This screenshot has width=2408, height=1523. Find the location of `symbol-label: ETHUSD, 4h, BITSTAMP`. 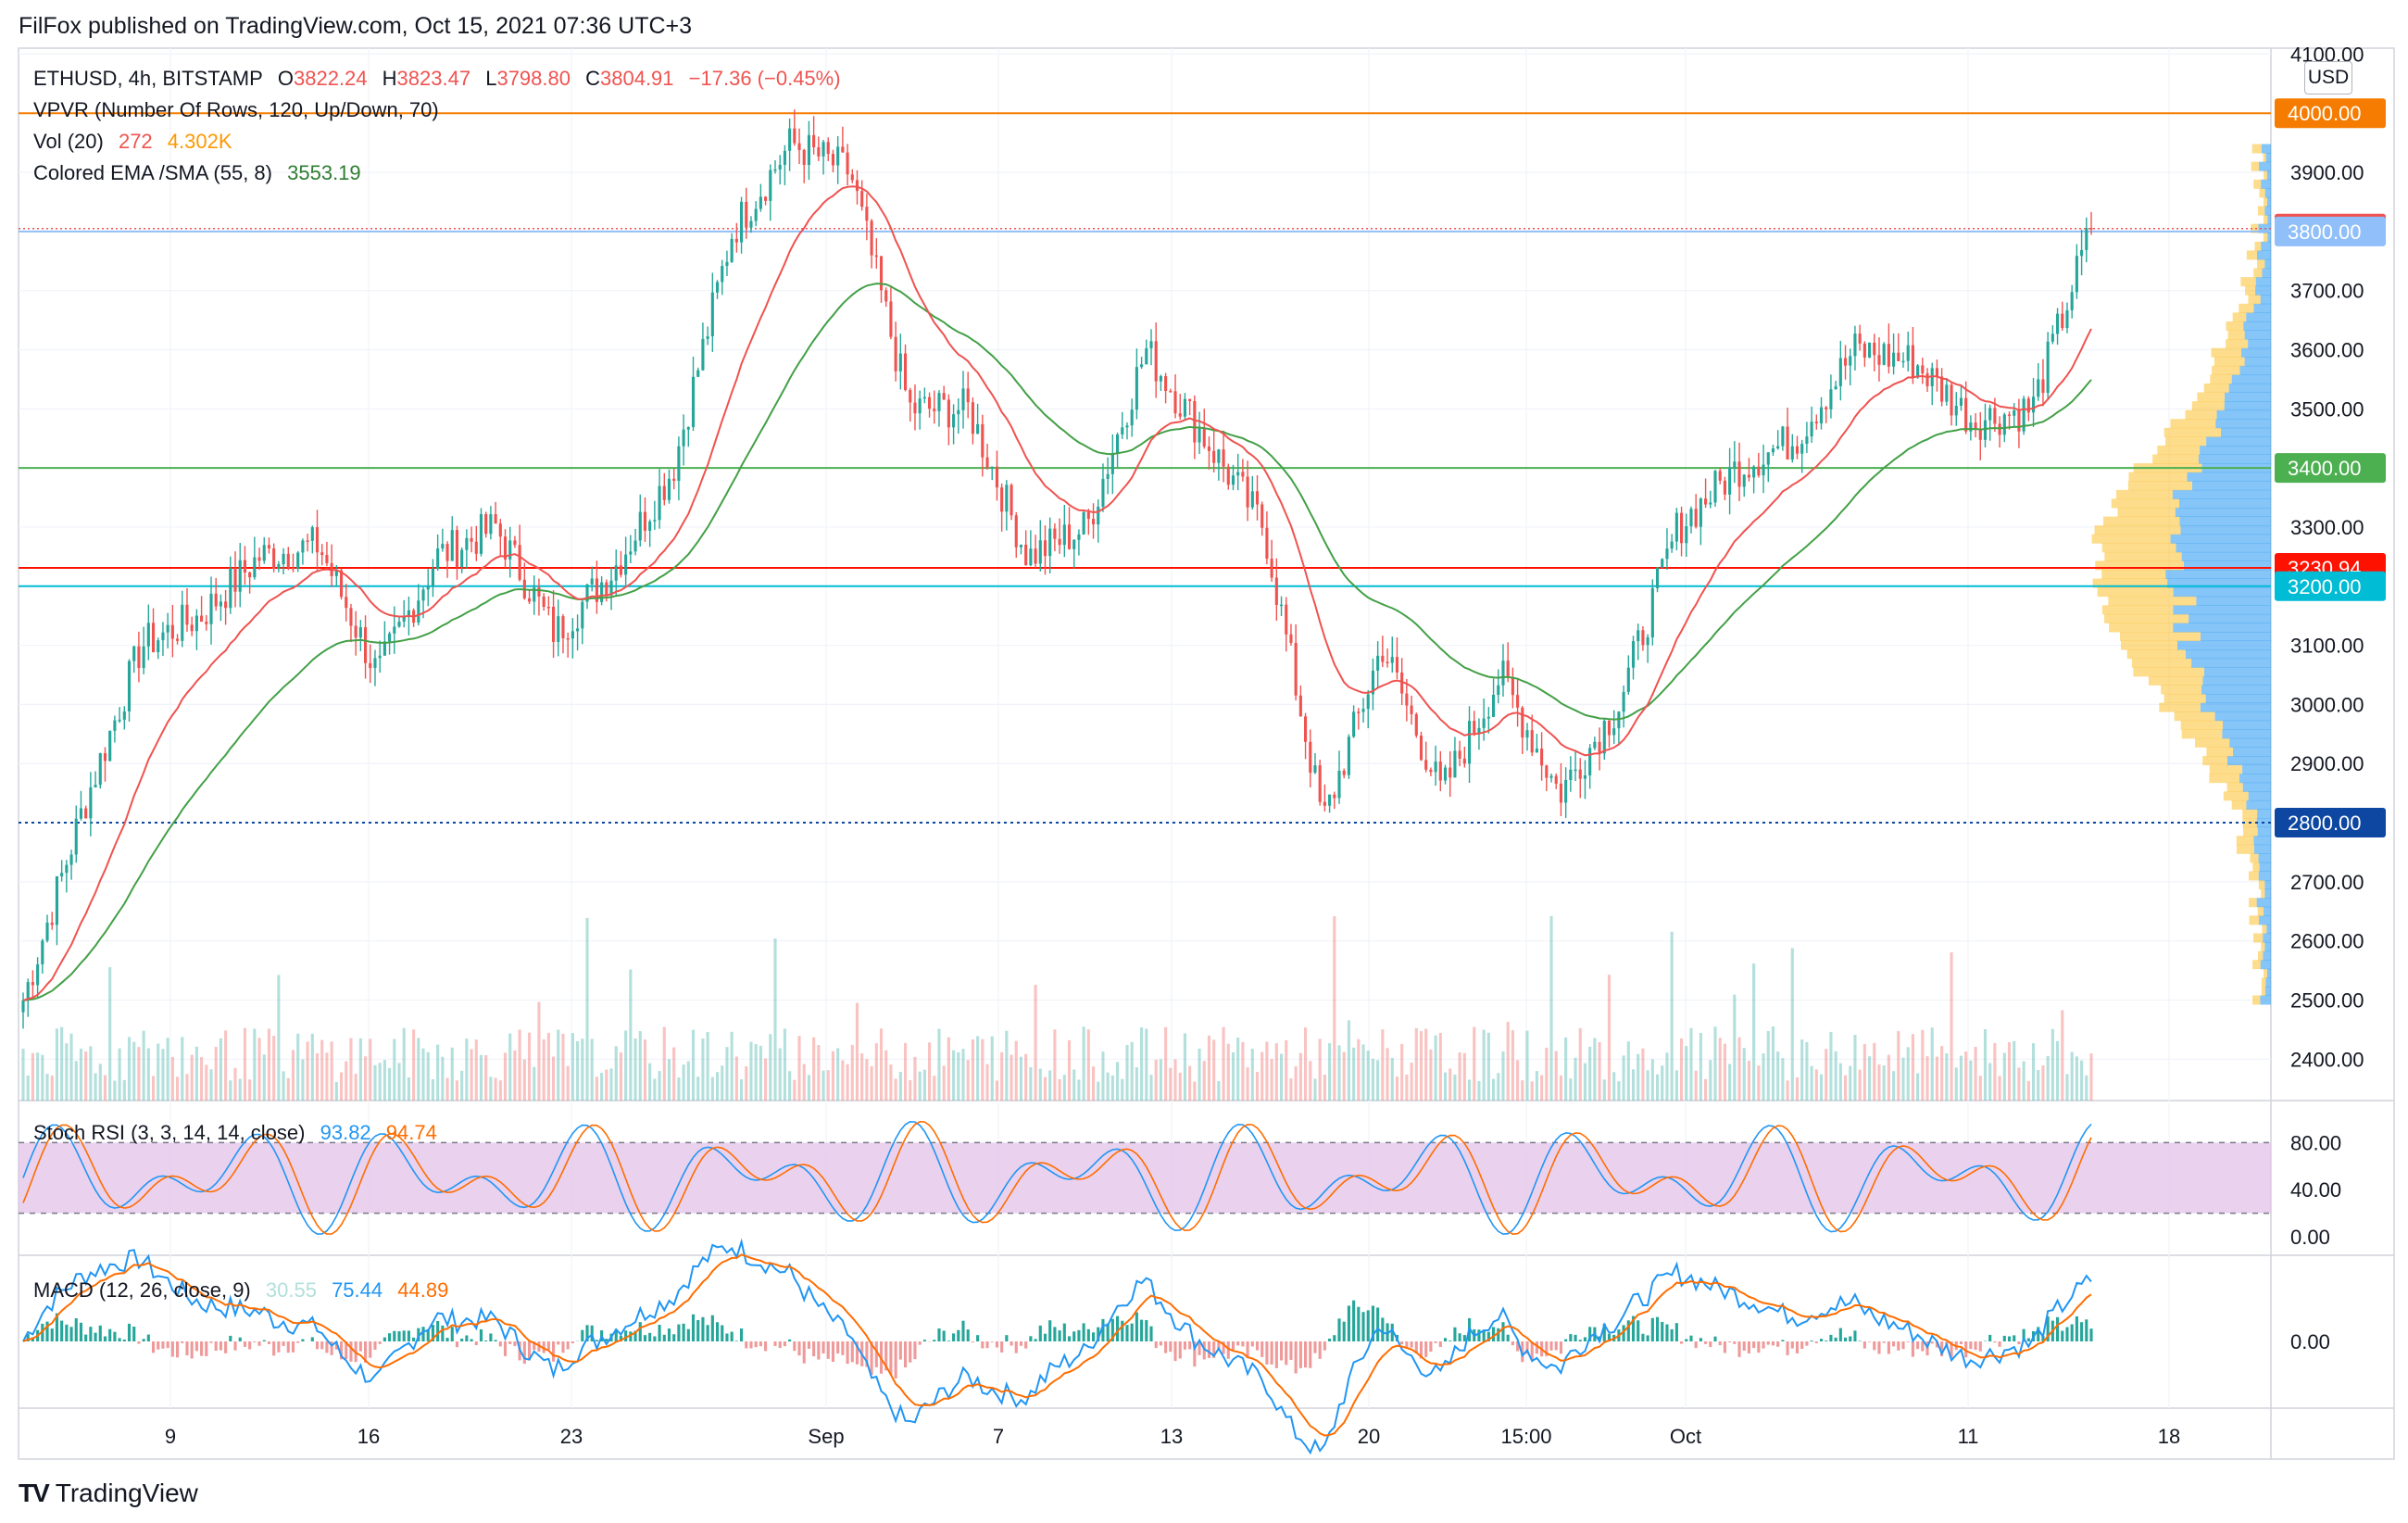

symbol-label: ETHUSD, 4h, BITSTAMP is located at coordinates (148, 78).